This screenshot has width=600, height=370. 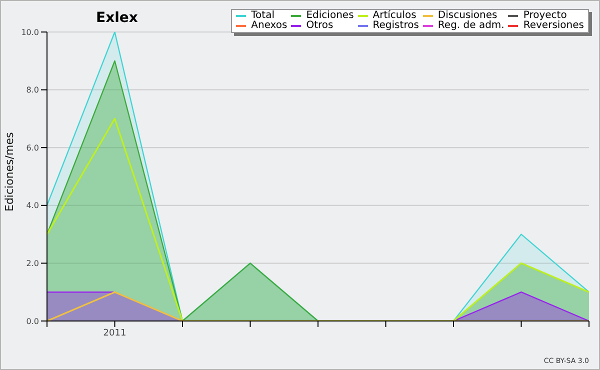 What do you see at coordinates (32, 263) in the screenshot?
I see `y-tick-label: 2.0` at bounding box center [32, 263].